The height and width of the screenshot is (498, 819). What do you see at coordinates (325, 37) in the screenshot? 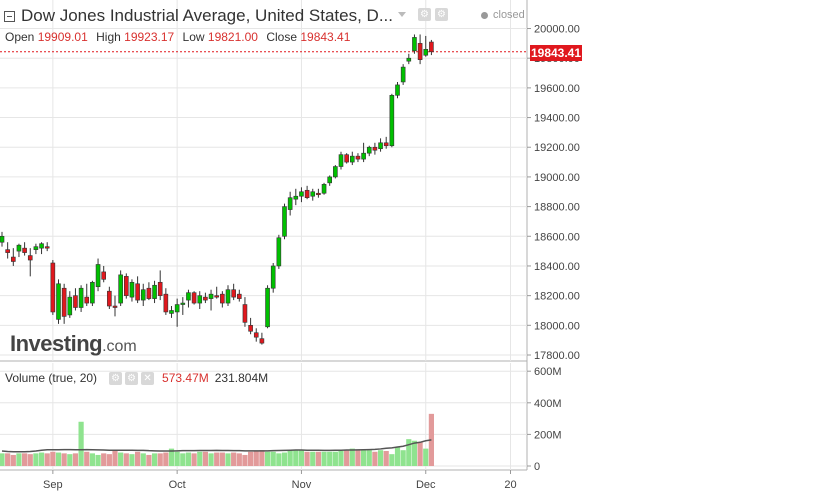
I see `close-value: 19843.41` at bounding box center [325, 37].